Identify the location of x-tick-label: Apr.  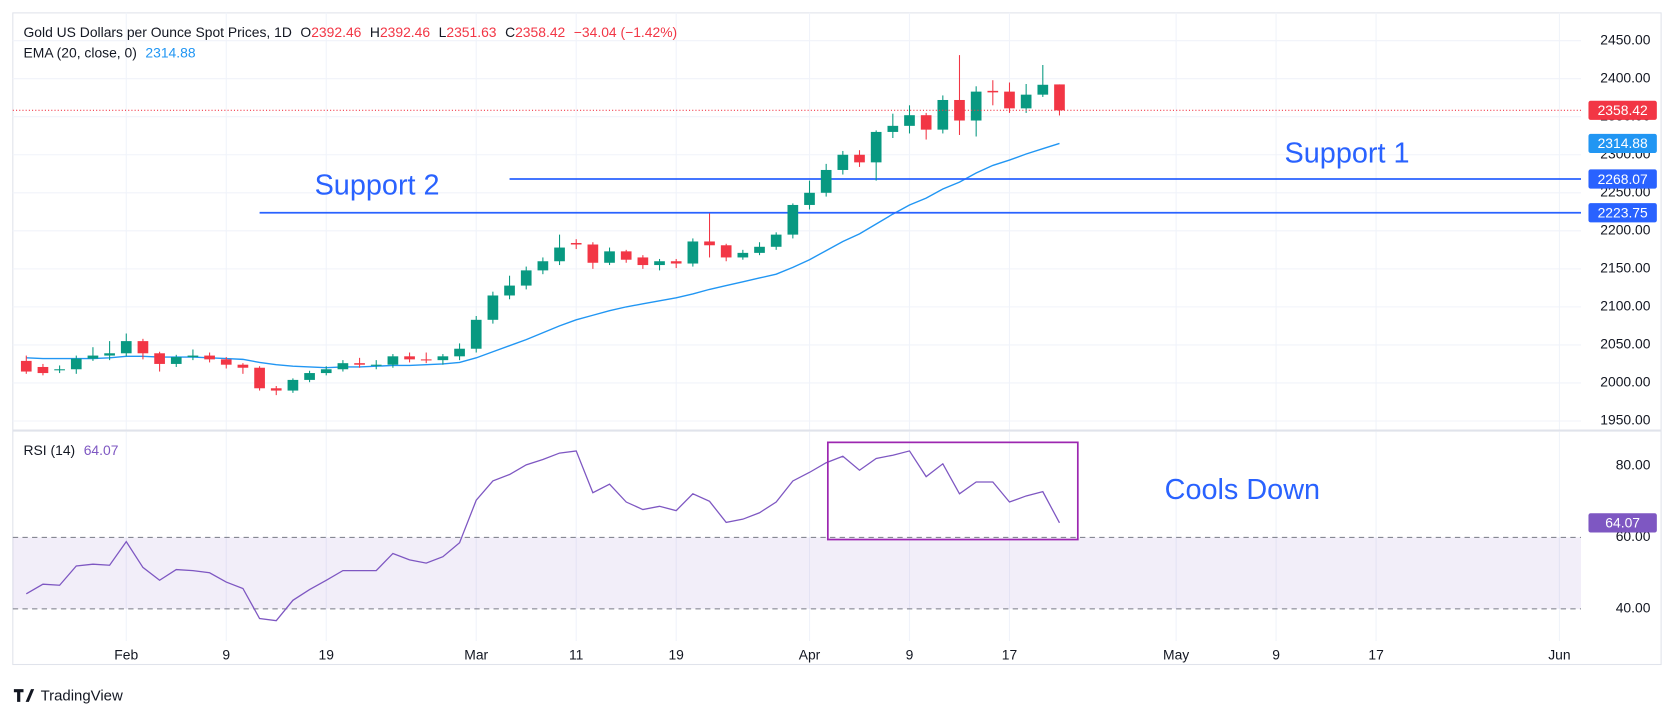
(810, 655).